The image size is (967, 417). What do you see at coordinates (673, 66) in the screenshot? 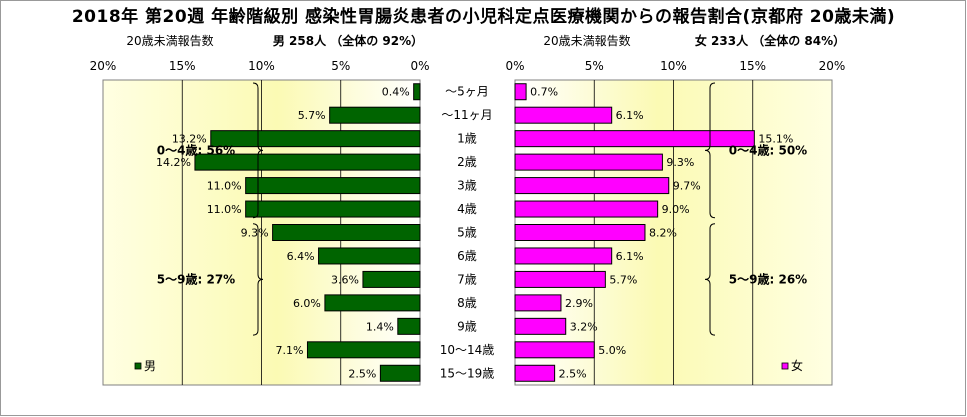
I see `female-tick-label: 10%` at bounding box center [673, 66].